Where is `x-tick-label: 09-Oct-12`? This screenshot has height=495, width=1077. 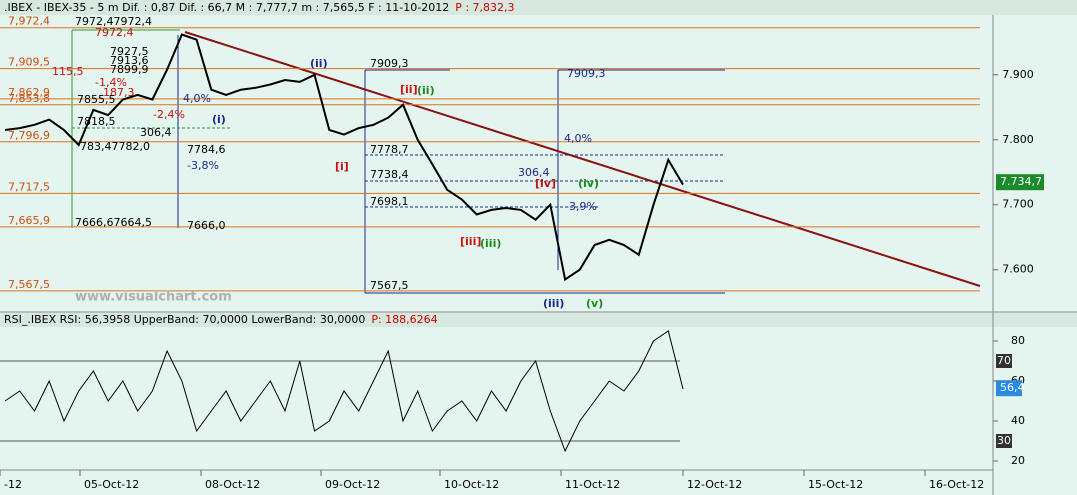
x-tick-label: 09-Oct-12 is located at coordinates (352, 484).